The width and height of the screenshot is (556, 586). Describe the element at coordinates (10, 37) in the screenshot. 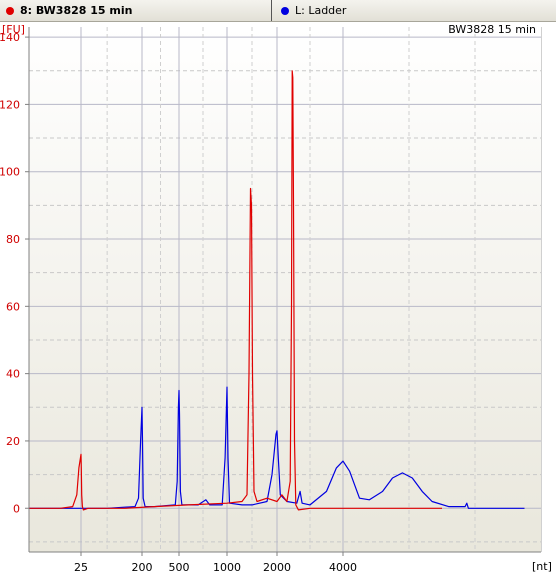

I see `y-tick-label: 140` at that location.